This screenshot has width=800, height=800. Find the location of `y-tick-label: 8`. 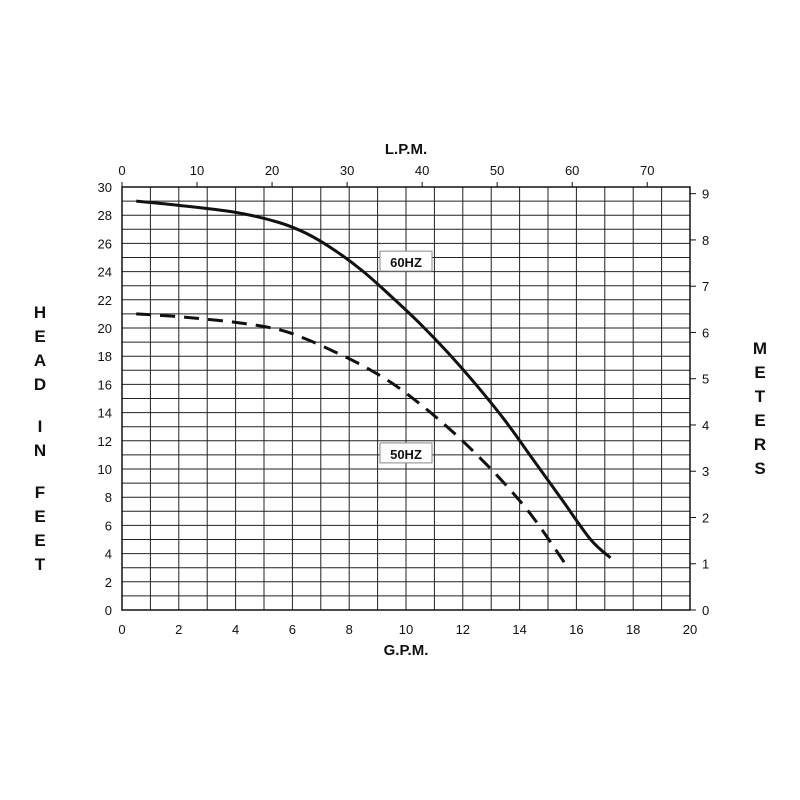

y-tick-label: 8 is located at coordinates (108, 497).